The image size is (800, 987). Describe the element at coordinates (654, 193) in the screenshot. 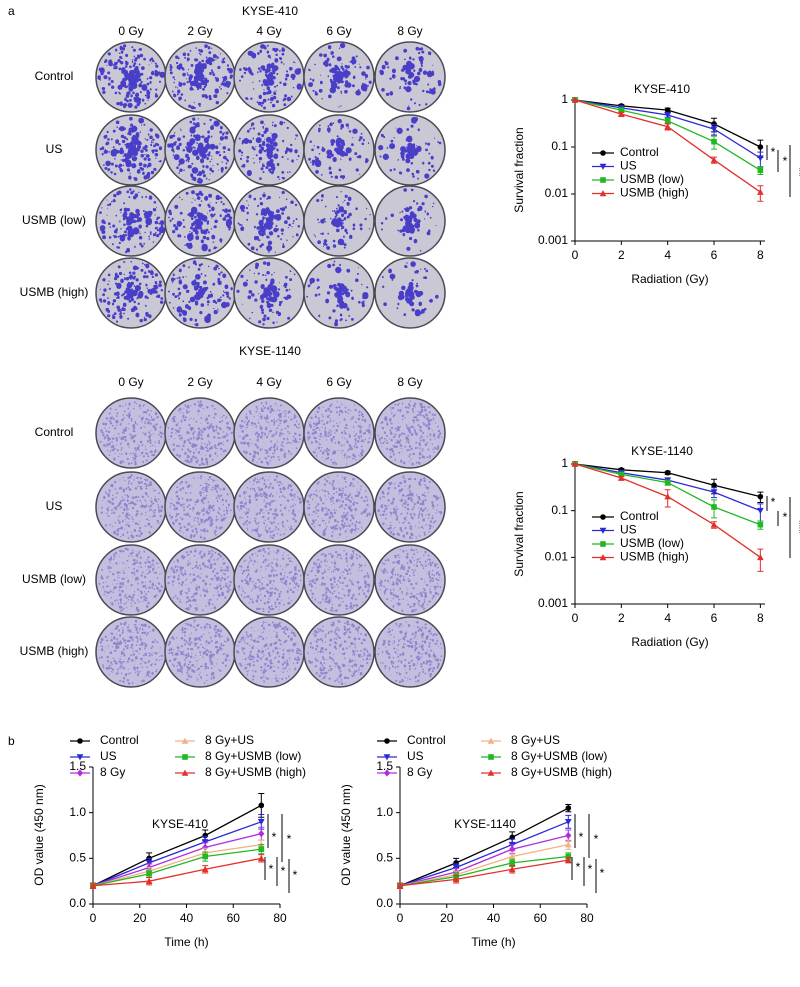

I see `legend-label: USMB (high)` at that location.